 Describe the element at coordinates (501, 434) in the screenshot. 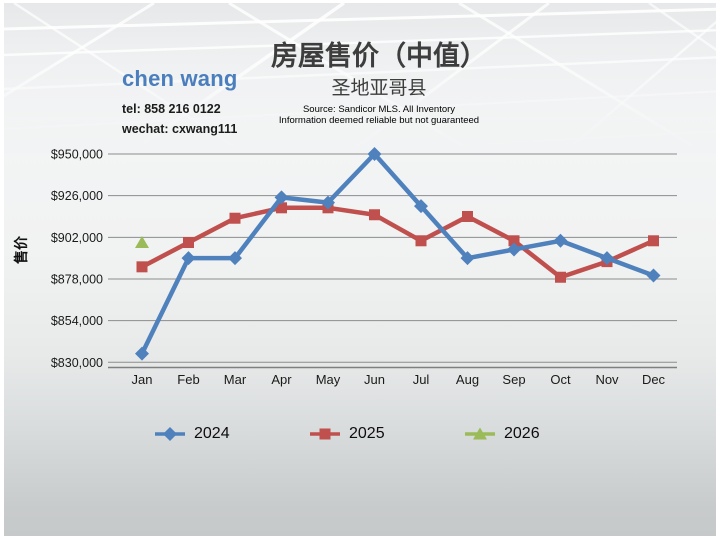

I see `legend-item-2026: 2026` at that location.